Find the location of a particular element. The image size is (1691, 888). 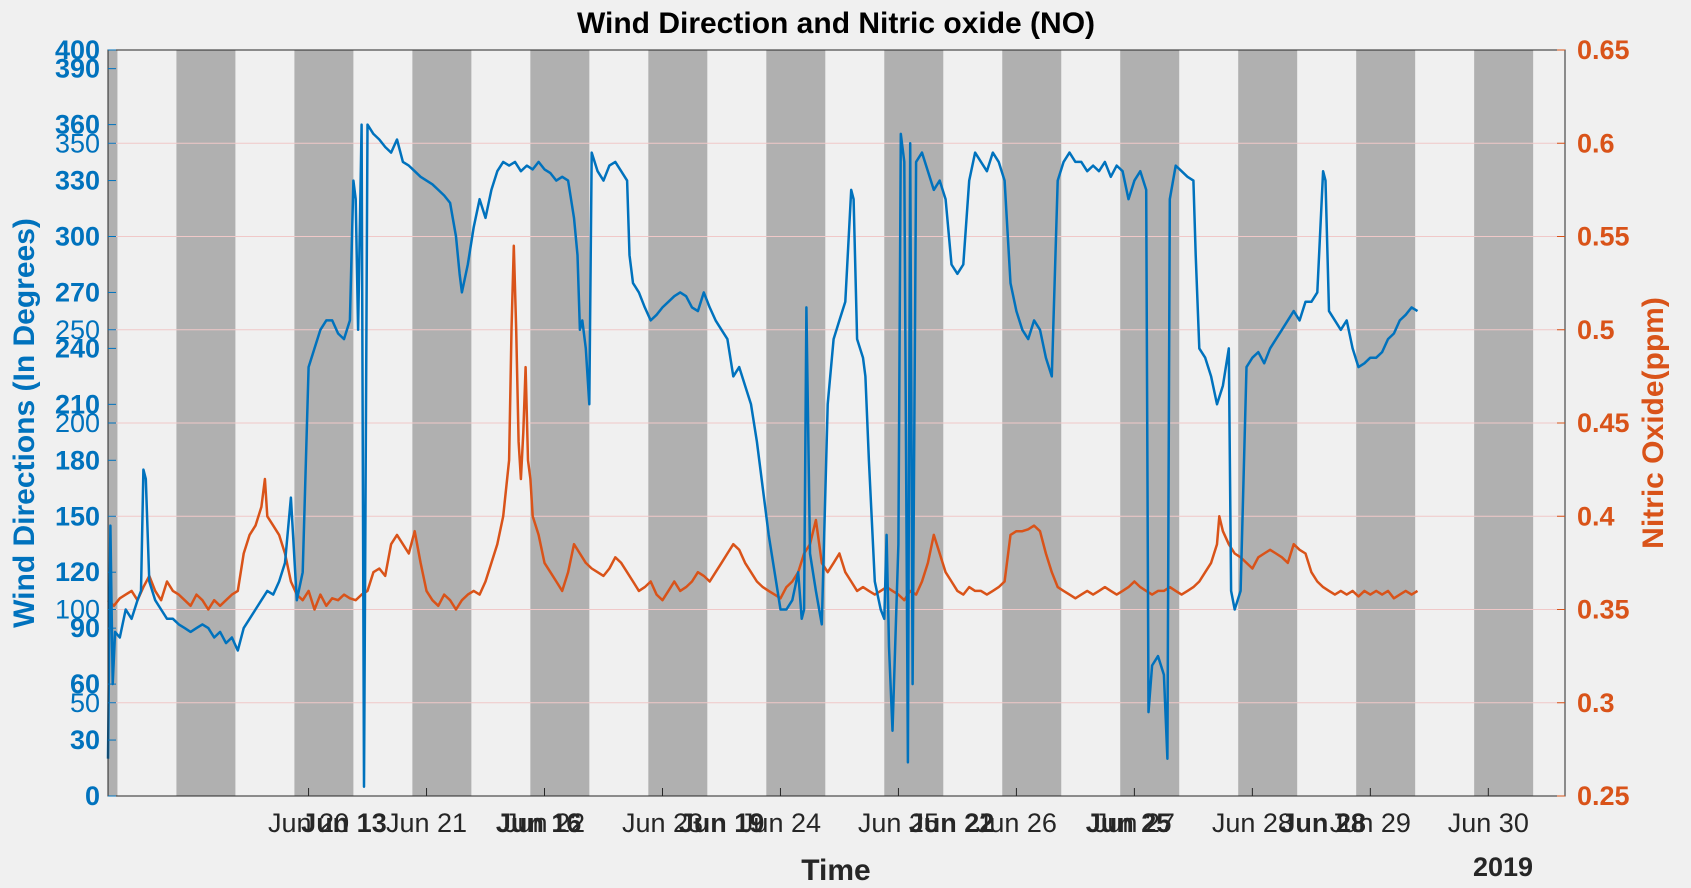

right-tick-label-8: 0.65 is located at coordinates (1603, 50).